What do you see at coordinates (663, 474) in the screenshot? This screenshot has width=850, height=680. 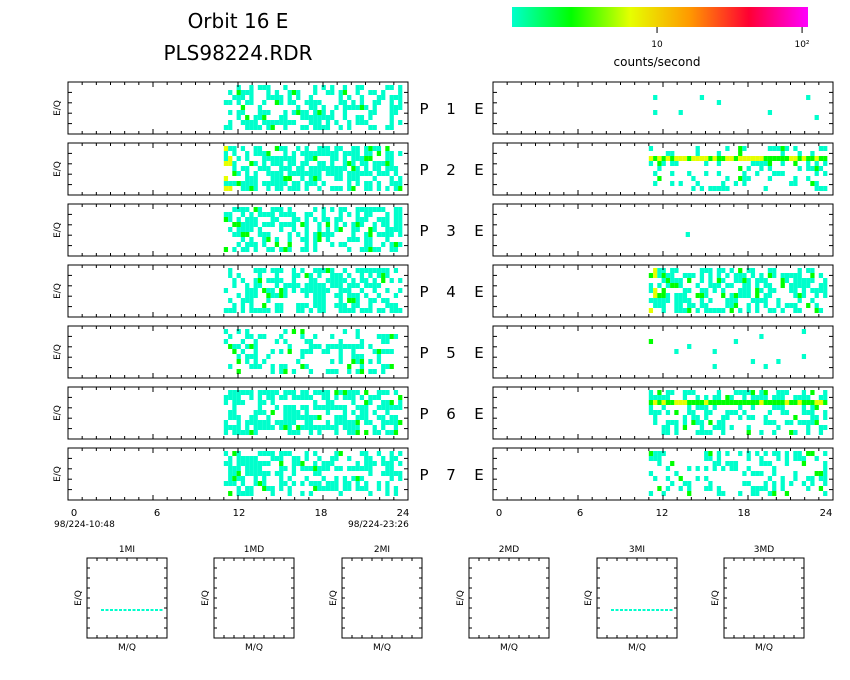 I see `spectrogram-panel` at bounding box center [663, 474].